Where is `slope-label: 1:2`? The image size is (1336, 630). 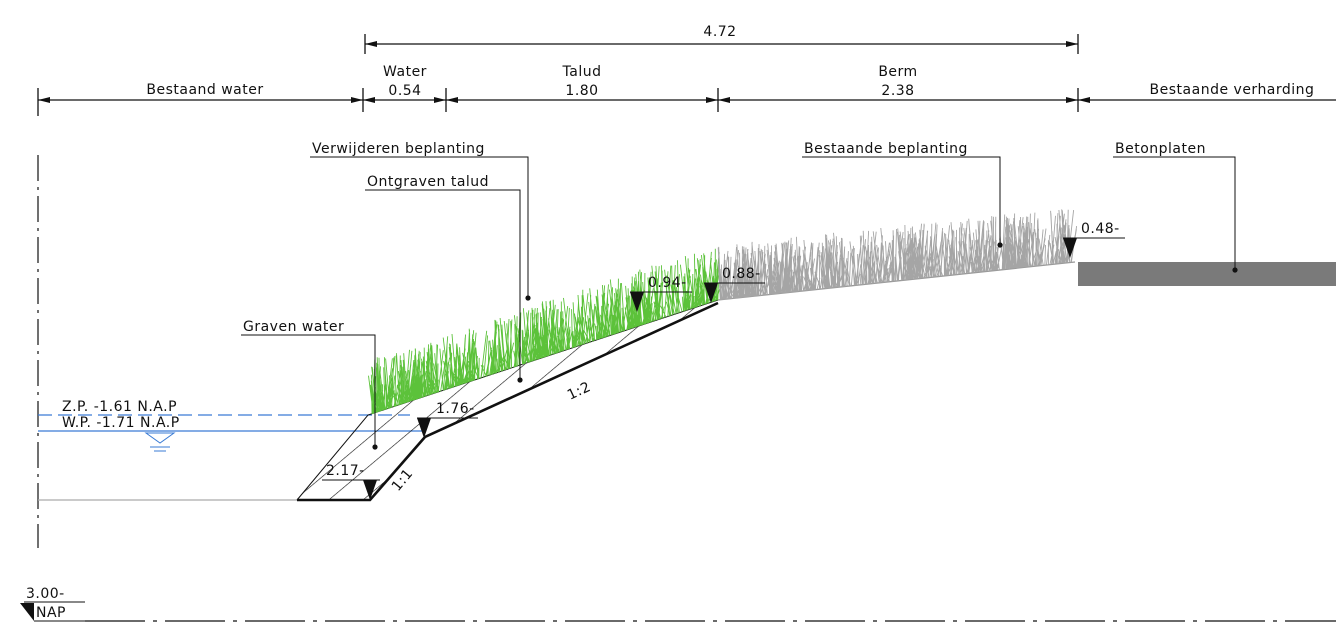 slope-label: 1:2 is located at coordinates (579, 391).